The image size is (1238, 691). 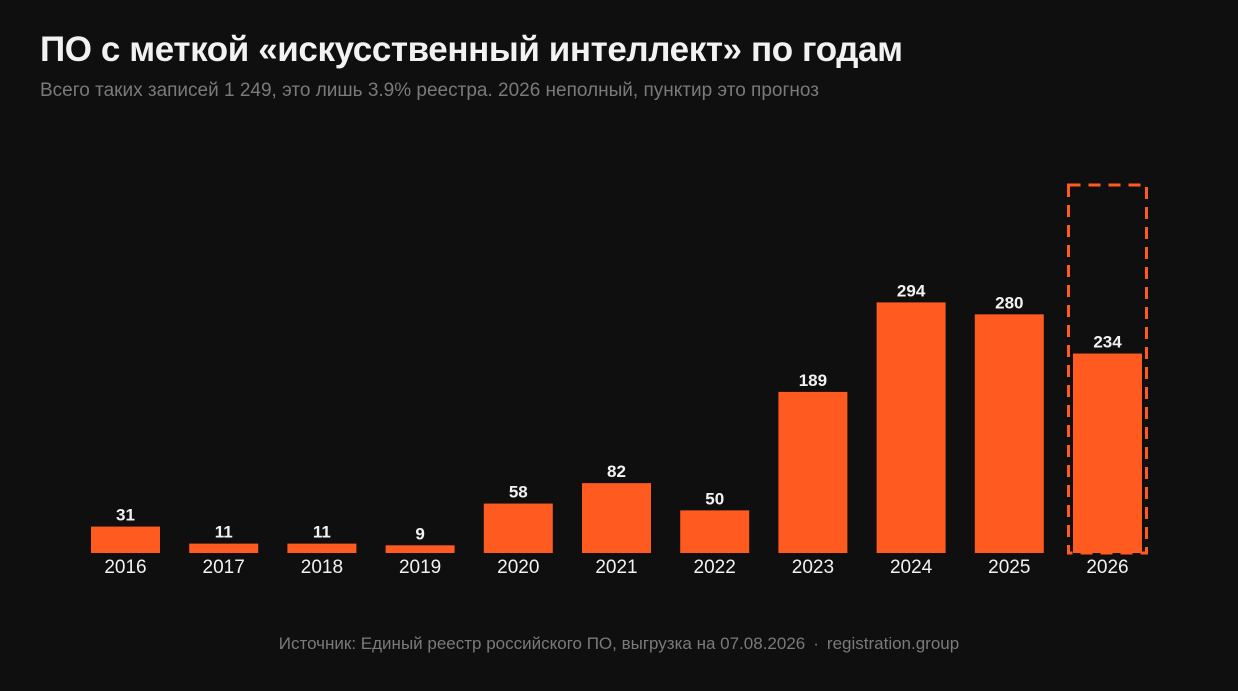 I want to click on category-label-2026: 2026, so click(x=1107, y=567).